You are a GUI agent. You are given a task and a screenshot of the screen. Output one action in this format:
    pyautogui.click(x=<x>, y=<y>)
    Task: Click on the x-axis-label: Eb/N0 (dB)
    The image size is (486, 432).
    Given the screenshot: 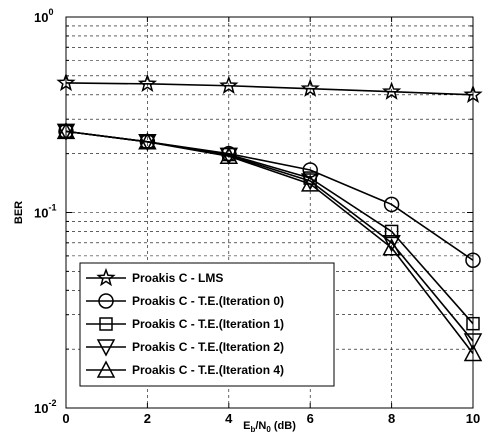 What is the action you would take?
    pyautogui.click(x=269, y=426)
    